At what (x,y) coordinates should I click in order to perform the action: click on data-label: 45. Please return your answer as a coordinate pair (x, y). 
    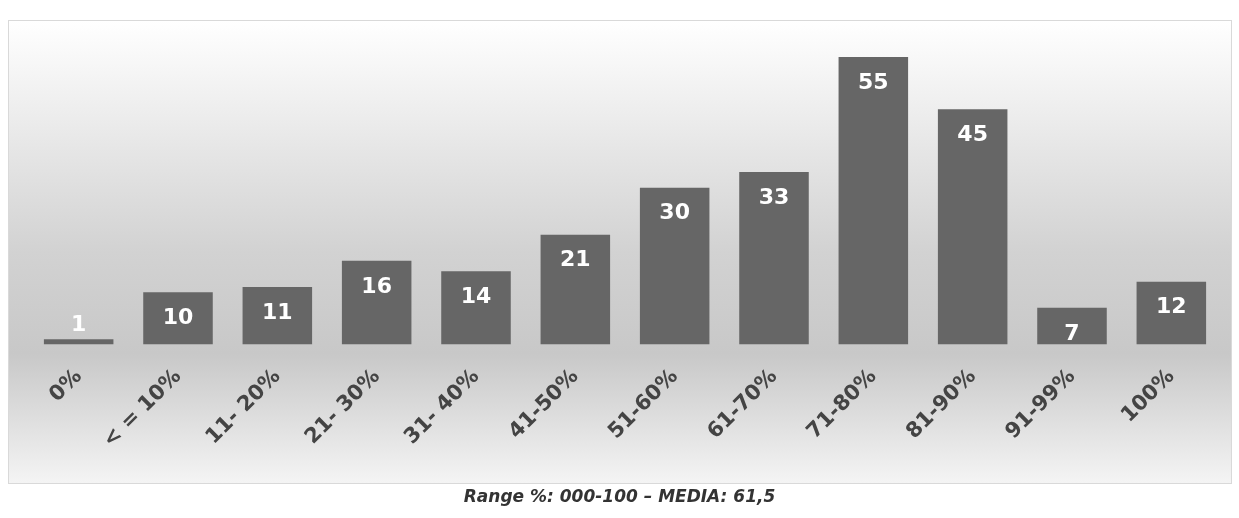
    Looking at the image, I should click on (972, 134).